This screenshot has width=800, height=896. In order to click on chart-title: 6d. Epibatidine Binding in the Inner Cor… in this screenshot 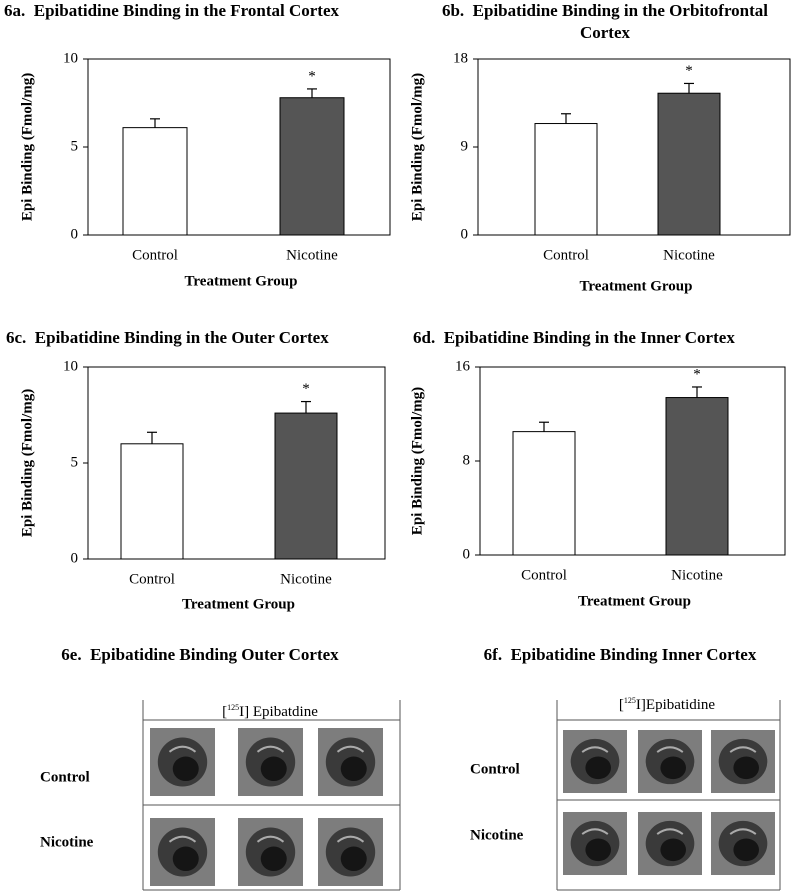, I will do `click(574, 337)`.